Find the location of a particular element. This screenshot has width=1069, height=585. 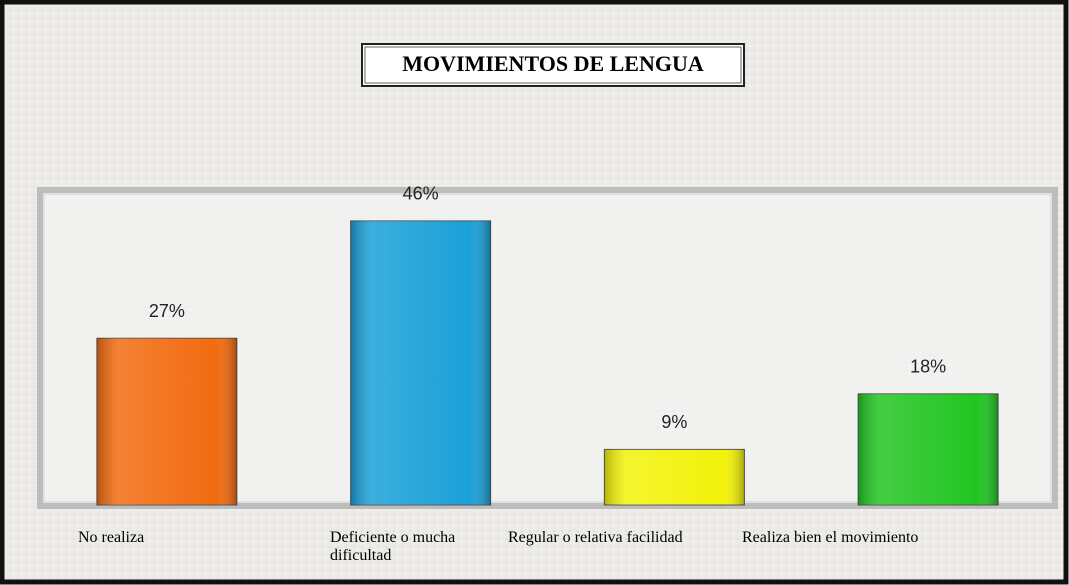

title-box is located at coordinates (553, 65).